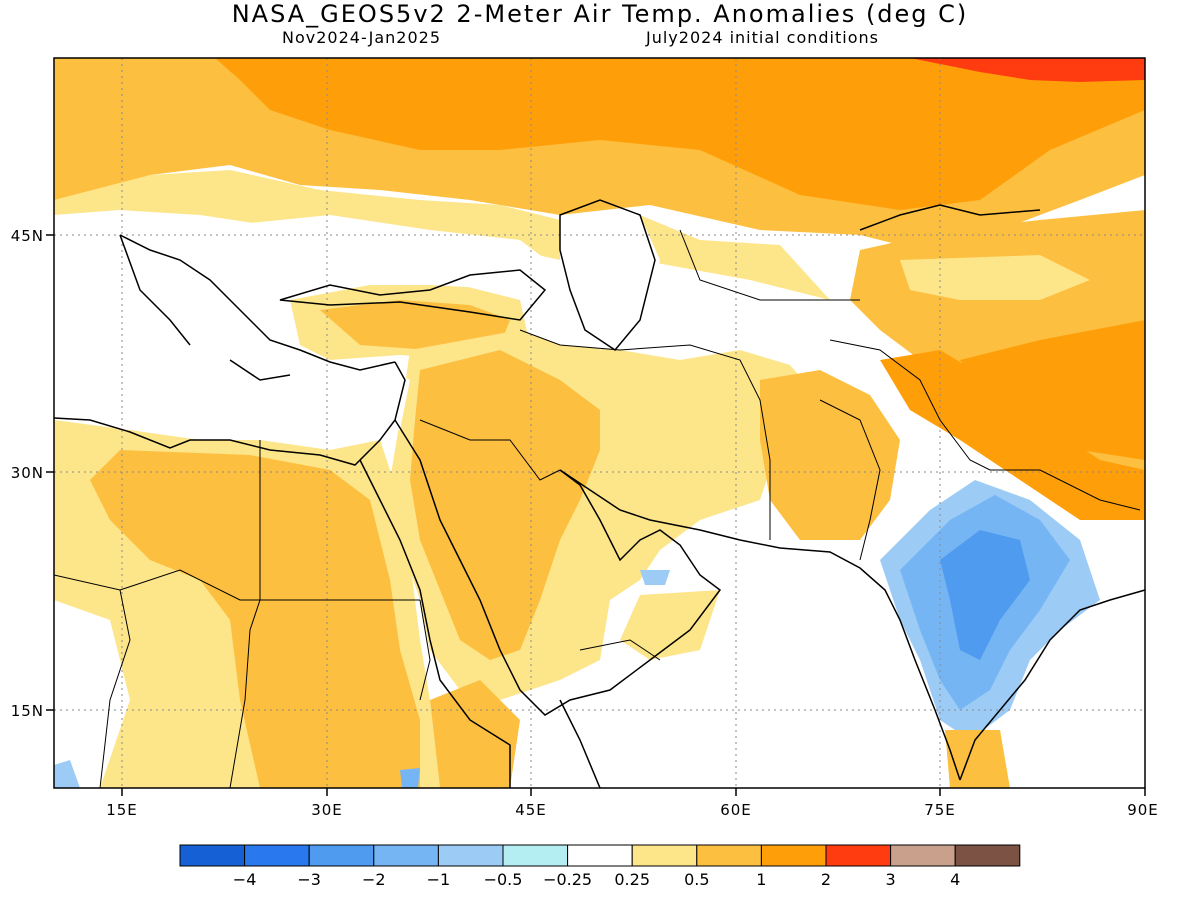 Image resolution: width=1200 pixels, height=900 pixels. What do you see at coordinates (891, 879) in the screenshot?
I see `colorbar-label: 3` at bounding box center [891, 879].